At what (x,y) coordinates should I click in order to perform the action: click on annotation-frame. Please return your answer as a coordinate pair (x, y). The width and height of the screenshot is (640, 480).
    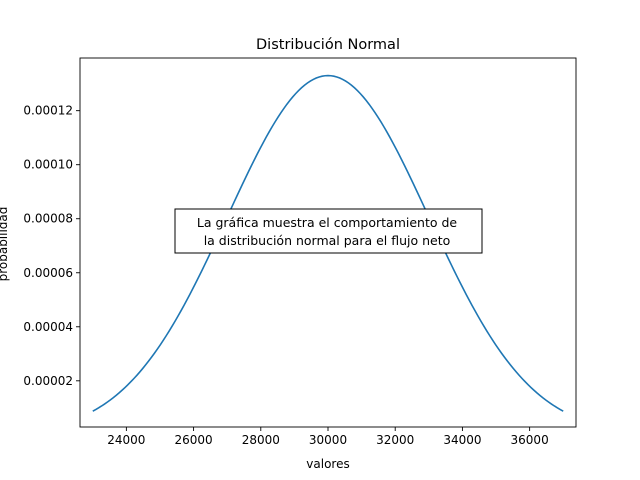
    Looking at the image, I should click on (328, 231).